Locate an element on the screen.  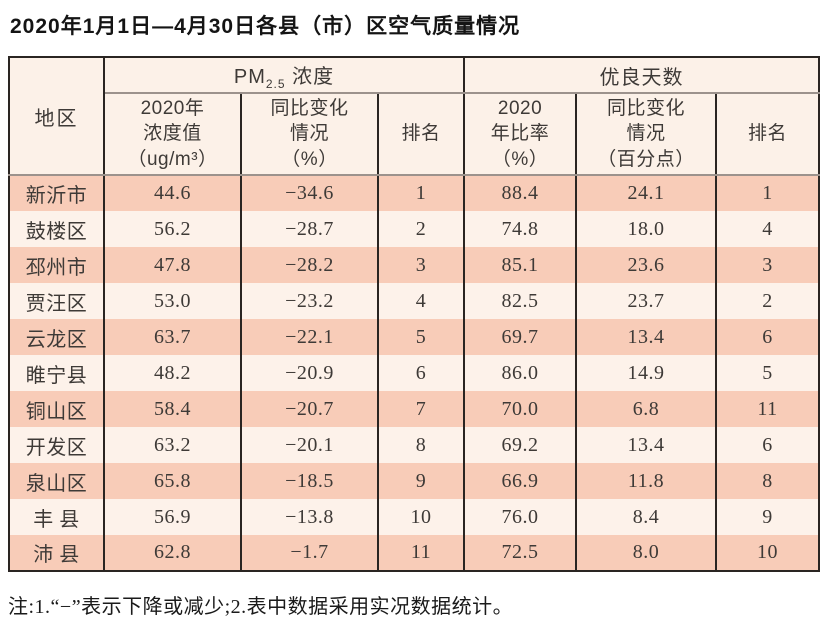
pm-change-cell: −18.5 is located at coordinates (309, 481).